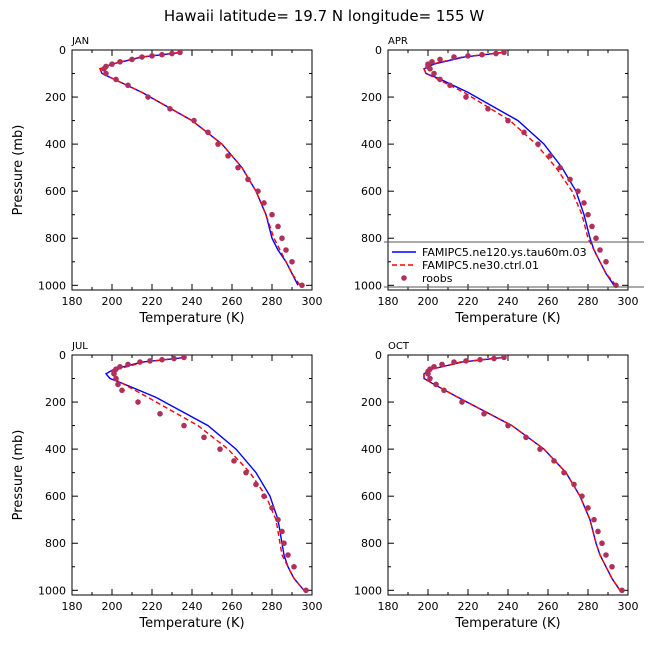  What do you see at coordinates (480, 265) in the screenshot?
I see `legend-label: FAMIPC5.ne30.ctrl.01` at bounding box center [480, 265].